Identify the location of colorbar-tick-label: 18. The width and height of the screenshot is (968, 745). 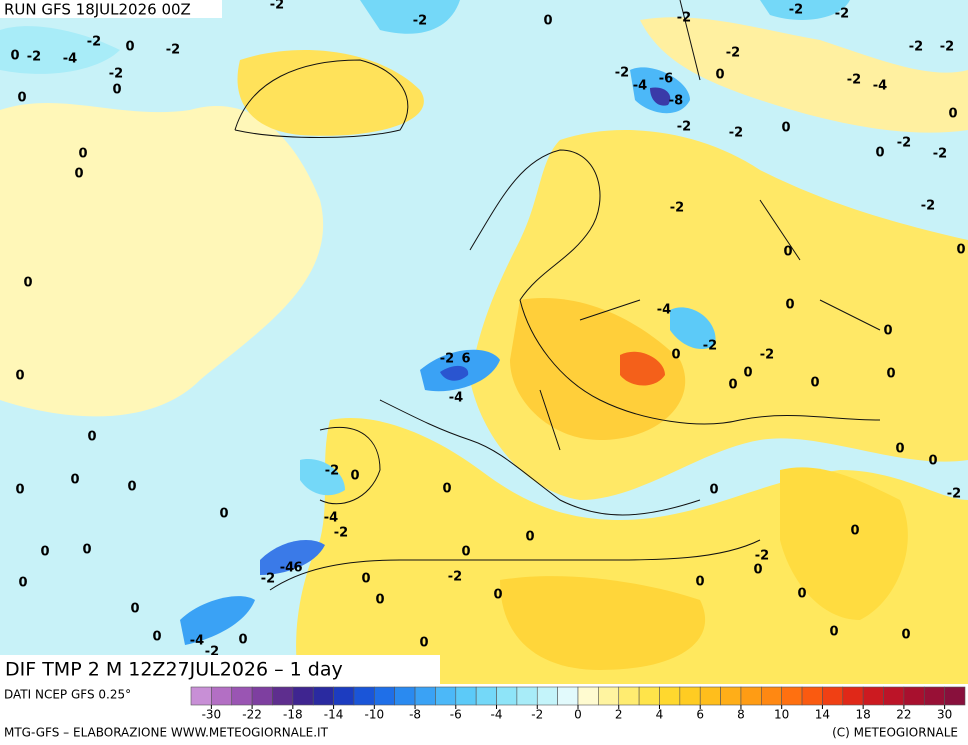
(863, 715).